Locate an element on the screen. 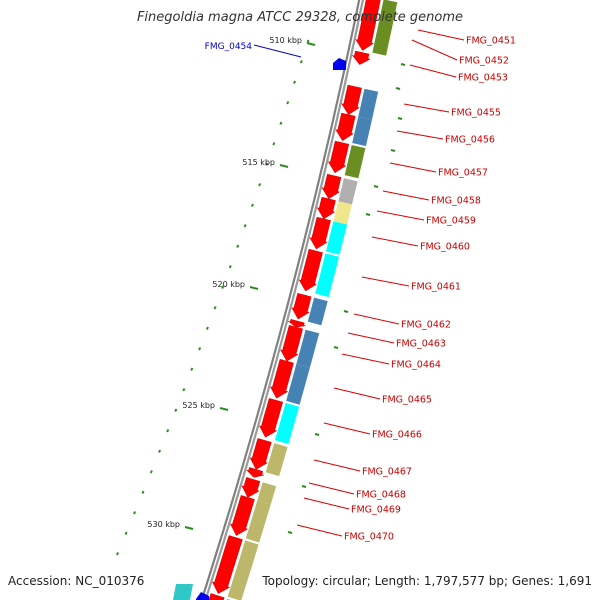  gene-label: FMG_0458 is located at coordinates (456, 201).